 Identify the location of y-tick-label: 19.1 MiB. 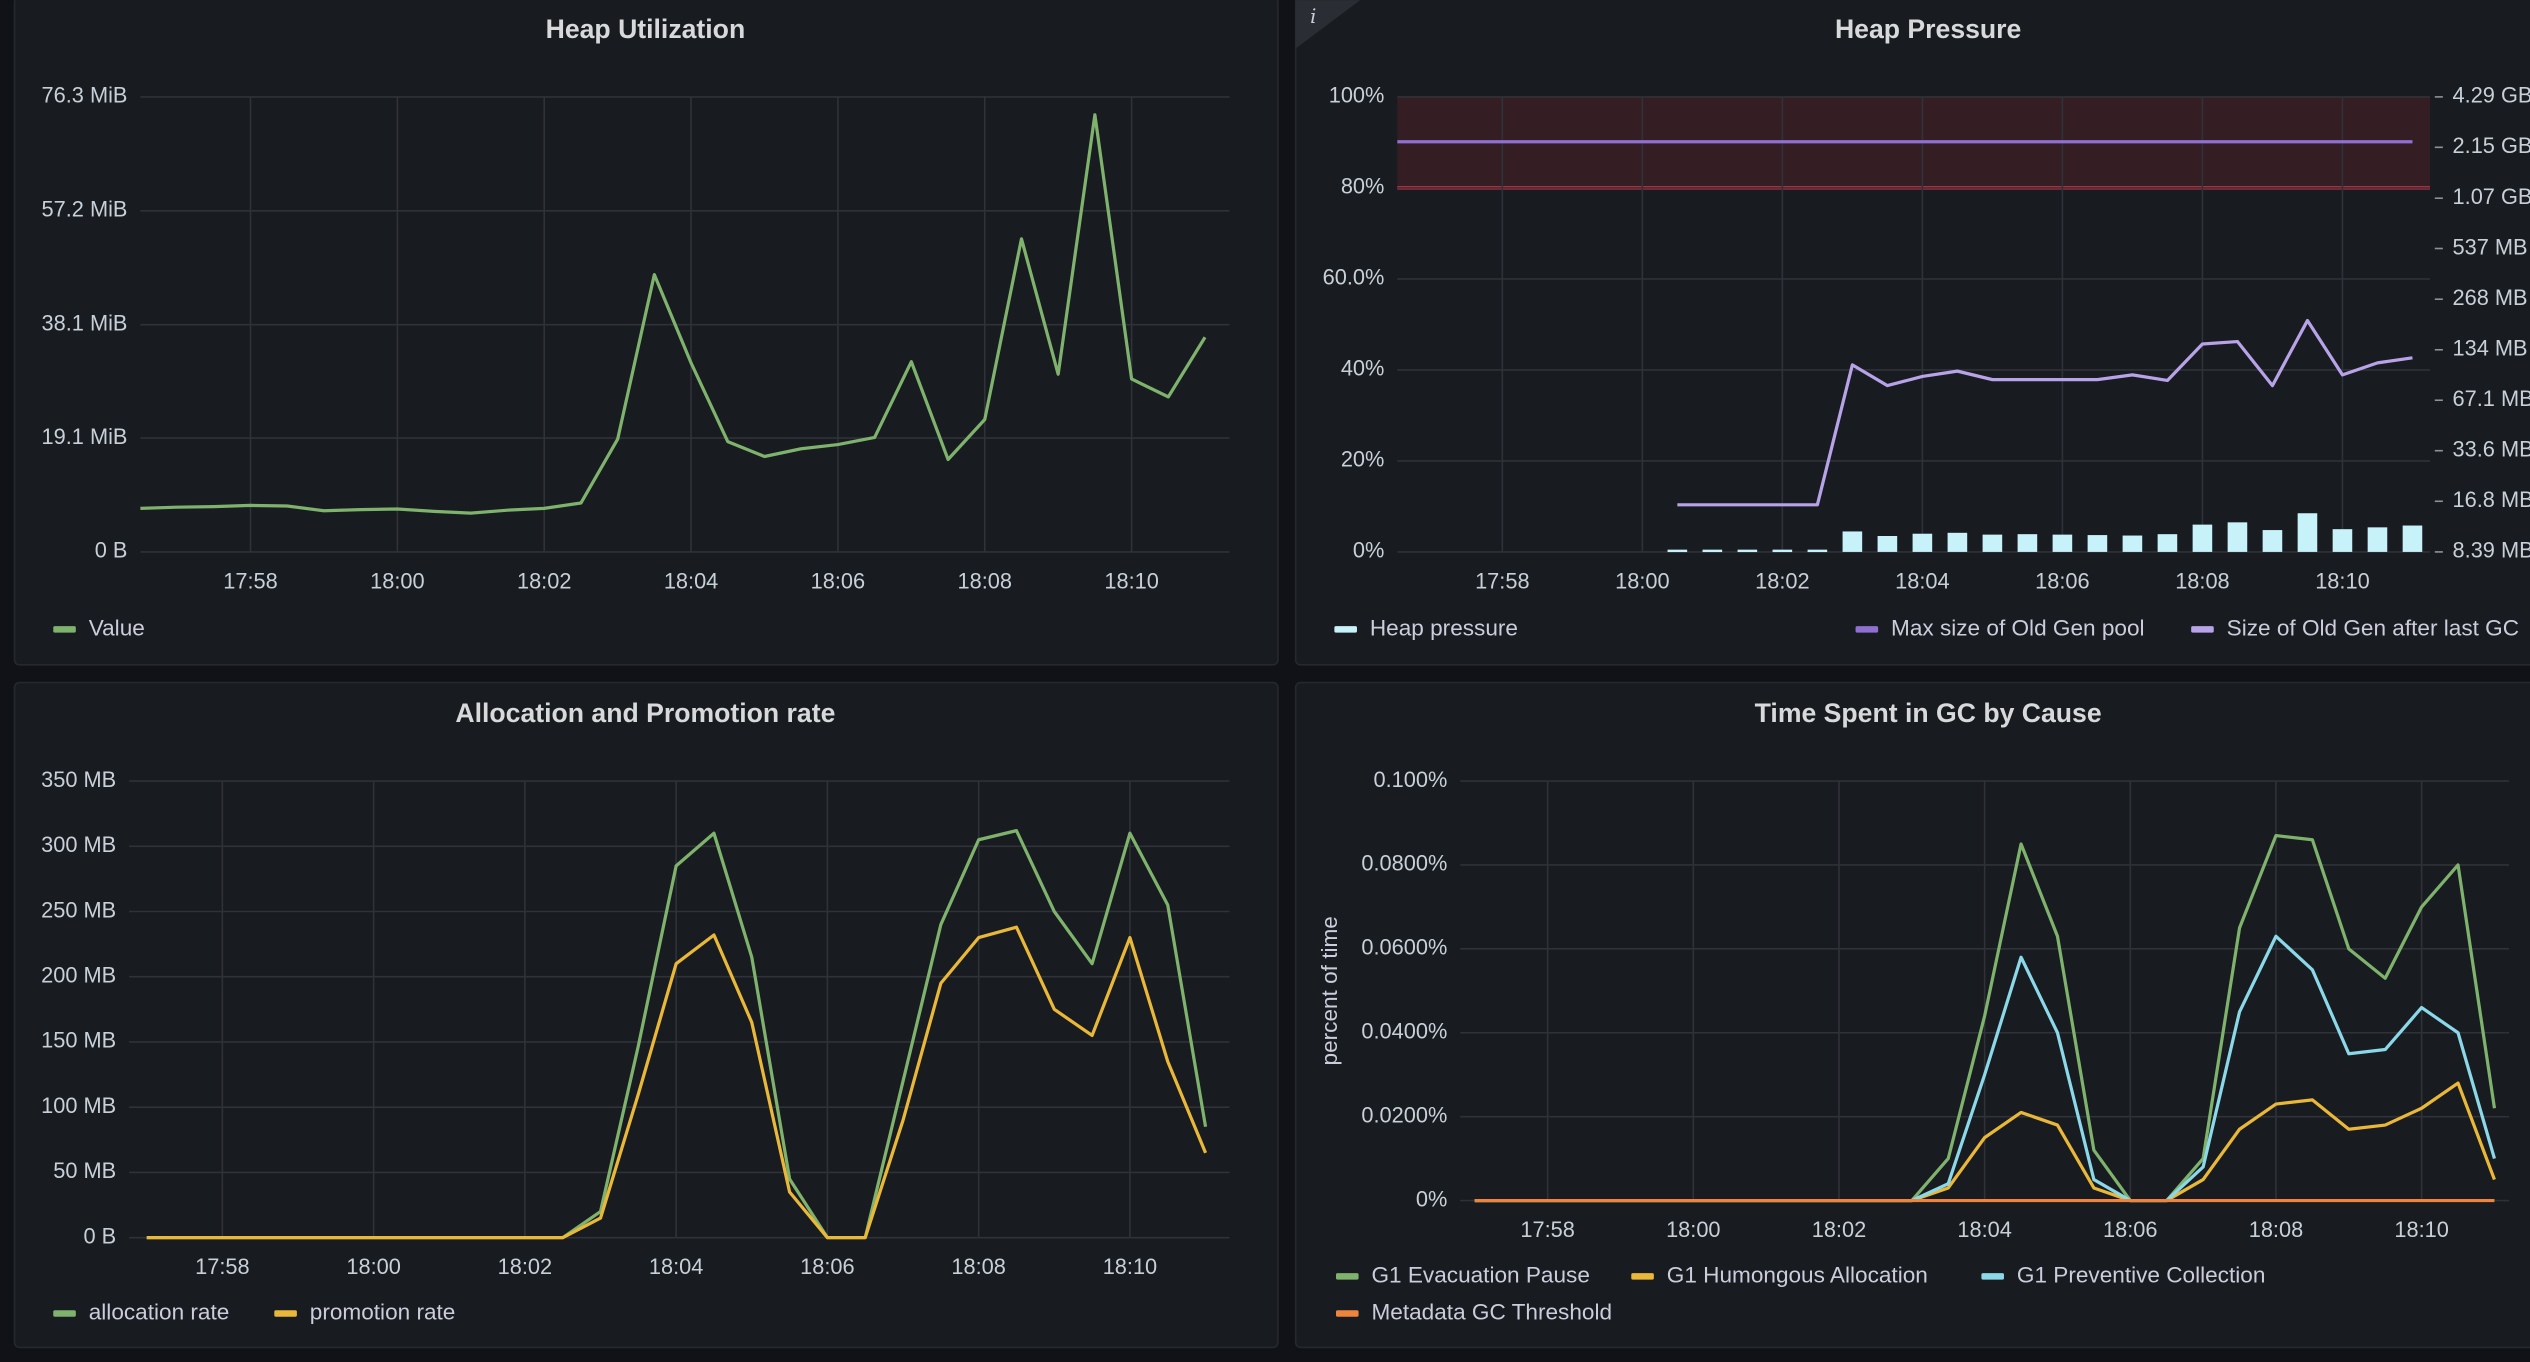
(85, 436).